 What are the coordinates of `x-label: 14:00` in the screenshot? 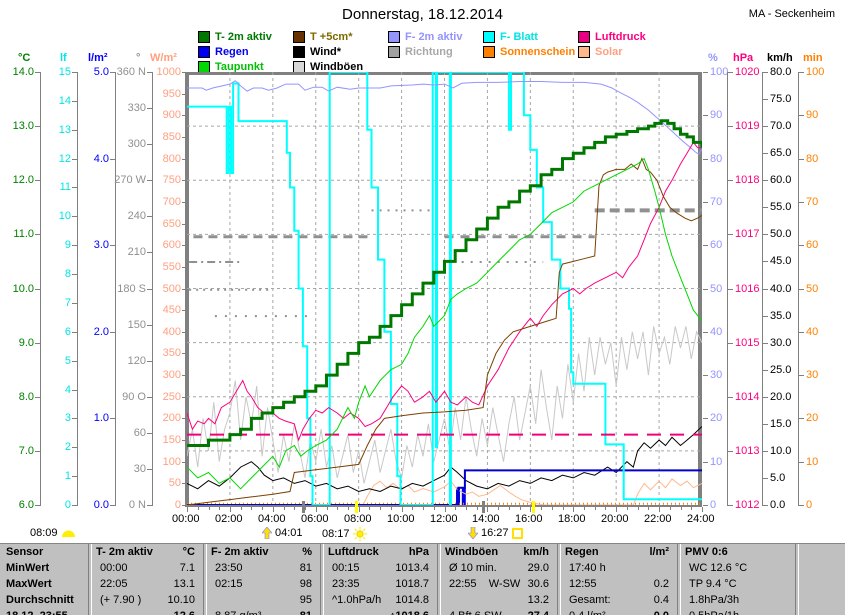 It's located at (486, 519).